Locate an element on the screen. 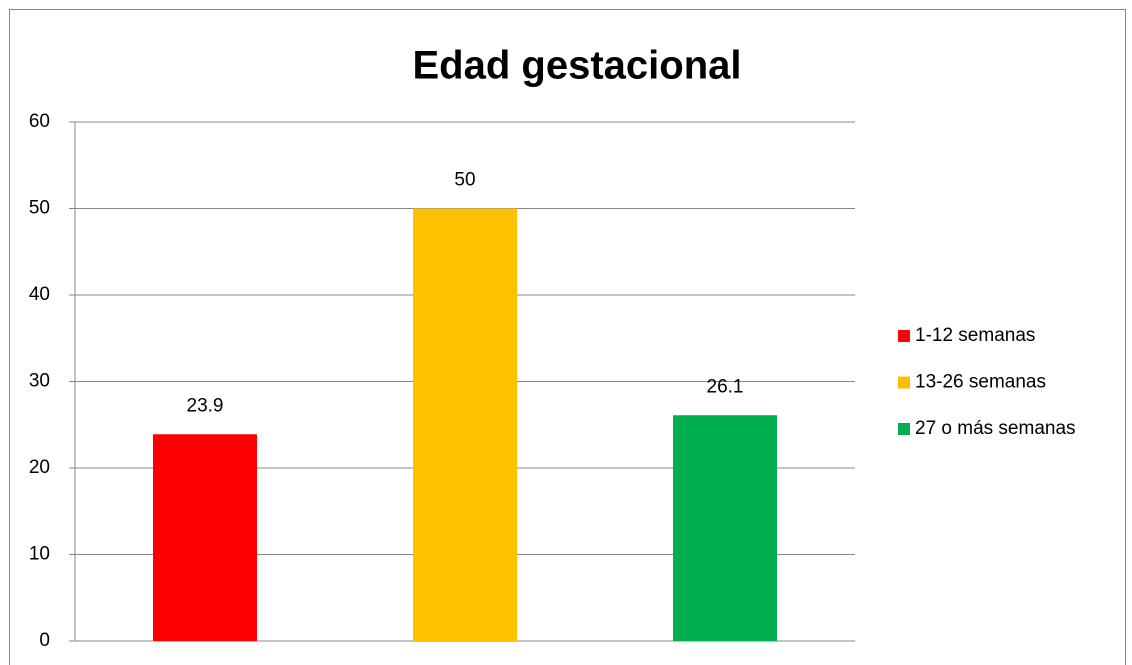  data-label: 50 is located at coordinates (464, 180).